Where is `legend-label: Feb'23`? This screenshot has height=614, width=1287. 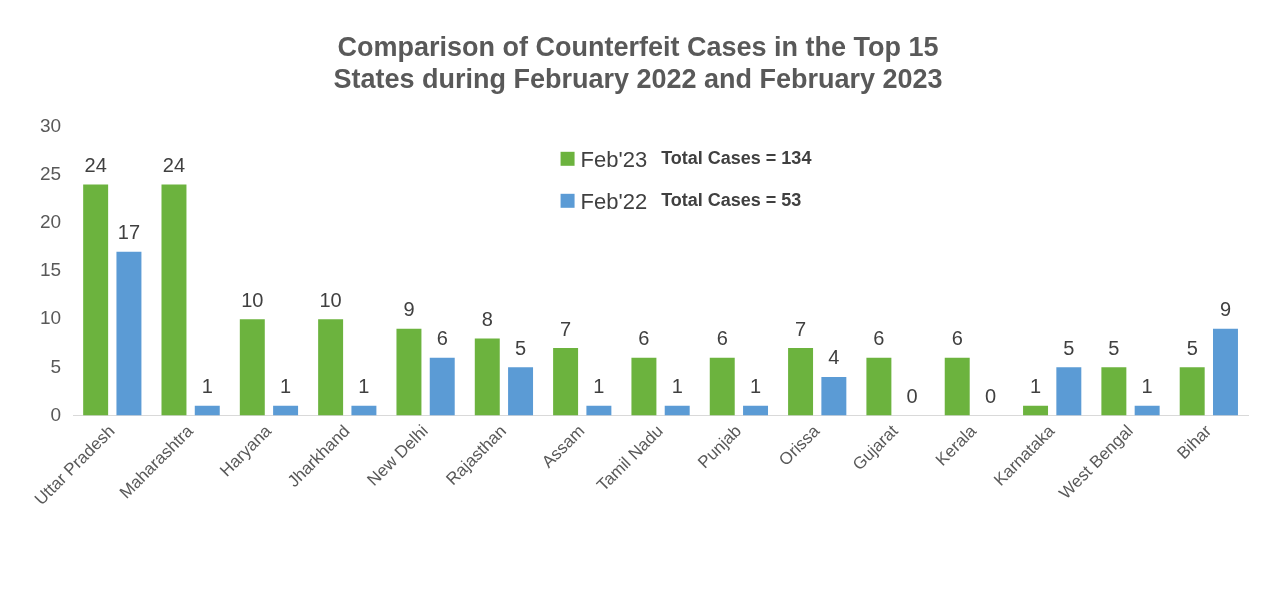 legend-label: Feb'23 is located at coordinates (614, 159).